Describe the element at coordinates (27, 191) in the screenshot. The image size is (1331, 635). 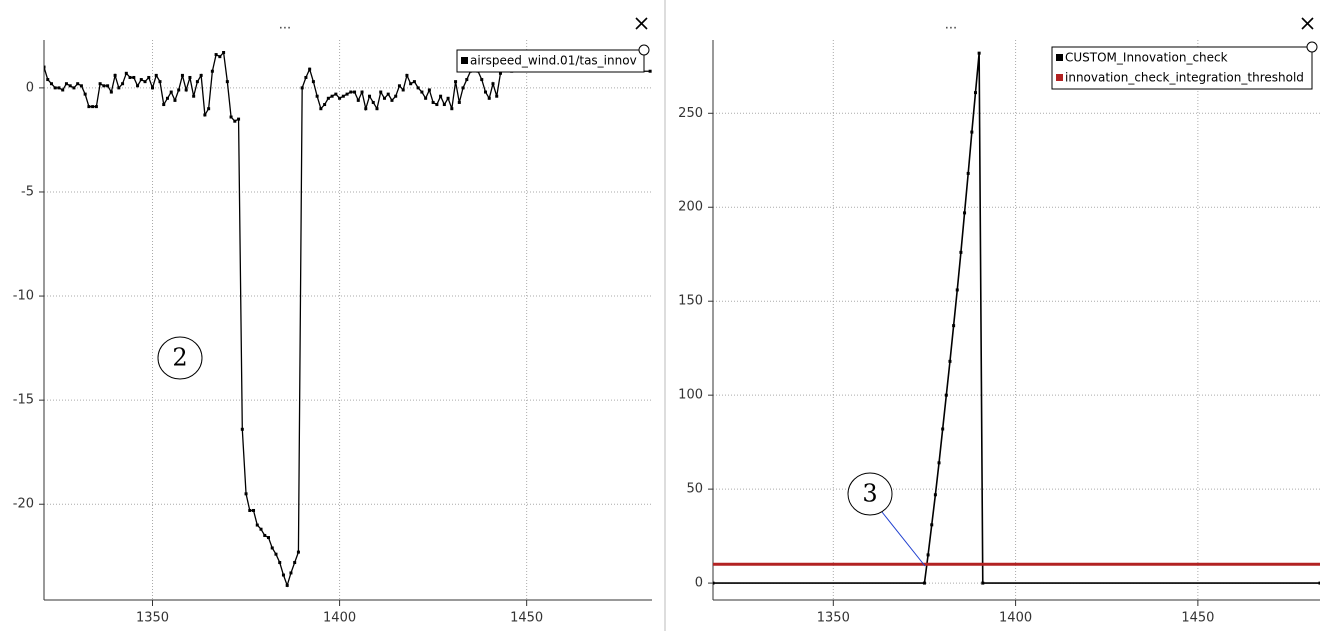
I see `y-tick-label: -5` at that location.